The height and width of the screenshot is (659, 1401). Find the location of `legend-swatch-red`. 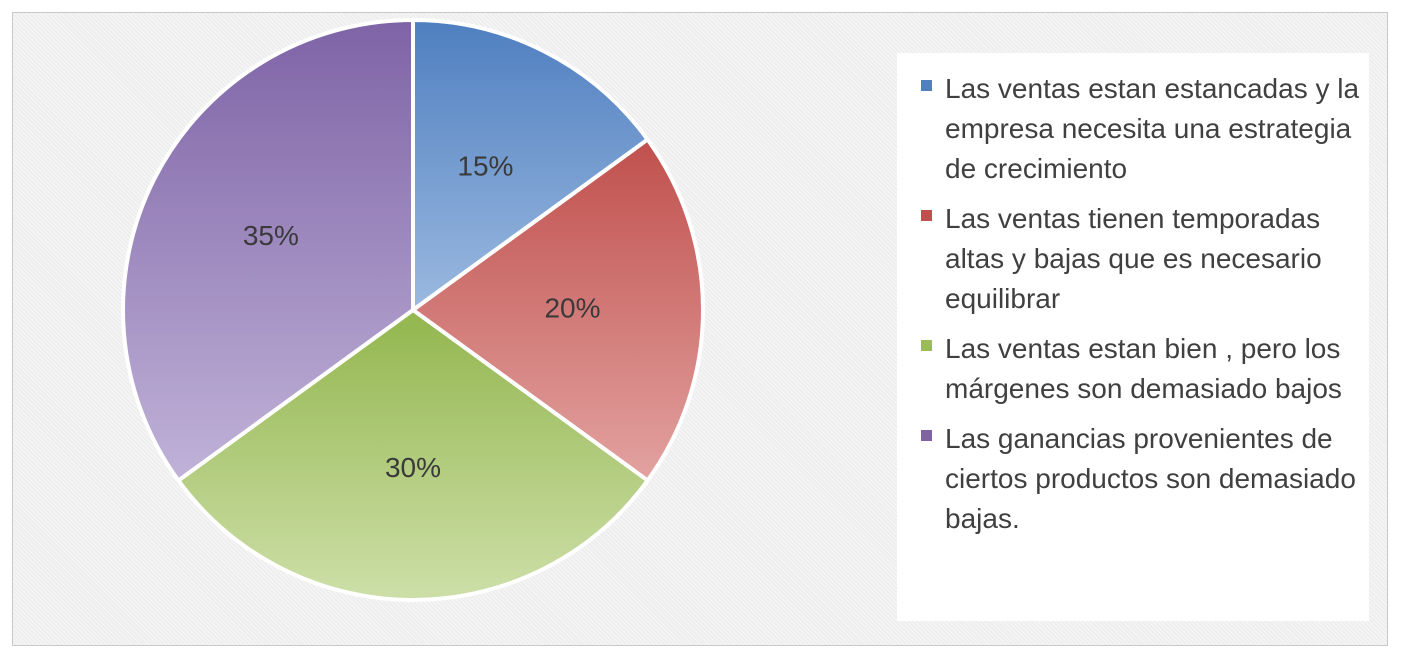

legend-swatch-red is located at coordinates (926, 215).